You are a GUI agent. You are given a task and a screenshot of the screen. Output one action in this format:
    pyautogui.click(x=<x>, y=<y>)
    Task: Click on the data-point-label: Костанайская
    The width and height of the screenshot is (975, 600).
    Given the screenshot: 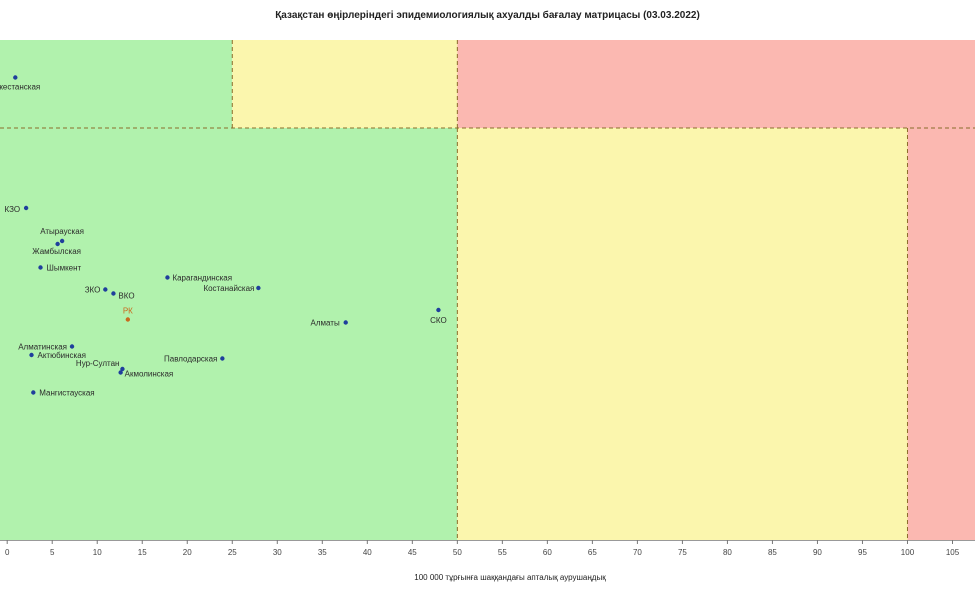 What is the action you would take?
    pyautogui.click(x=228, y=288)
    